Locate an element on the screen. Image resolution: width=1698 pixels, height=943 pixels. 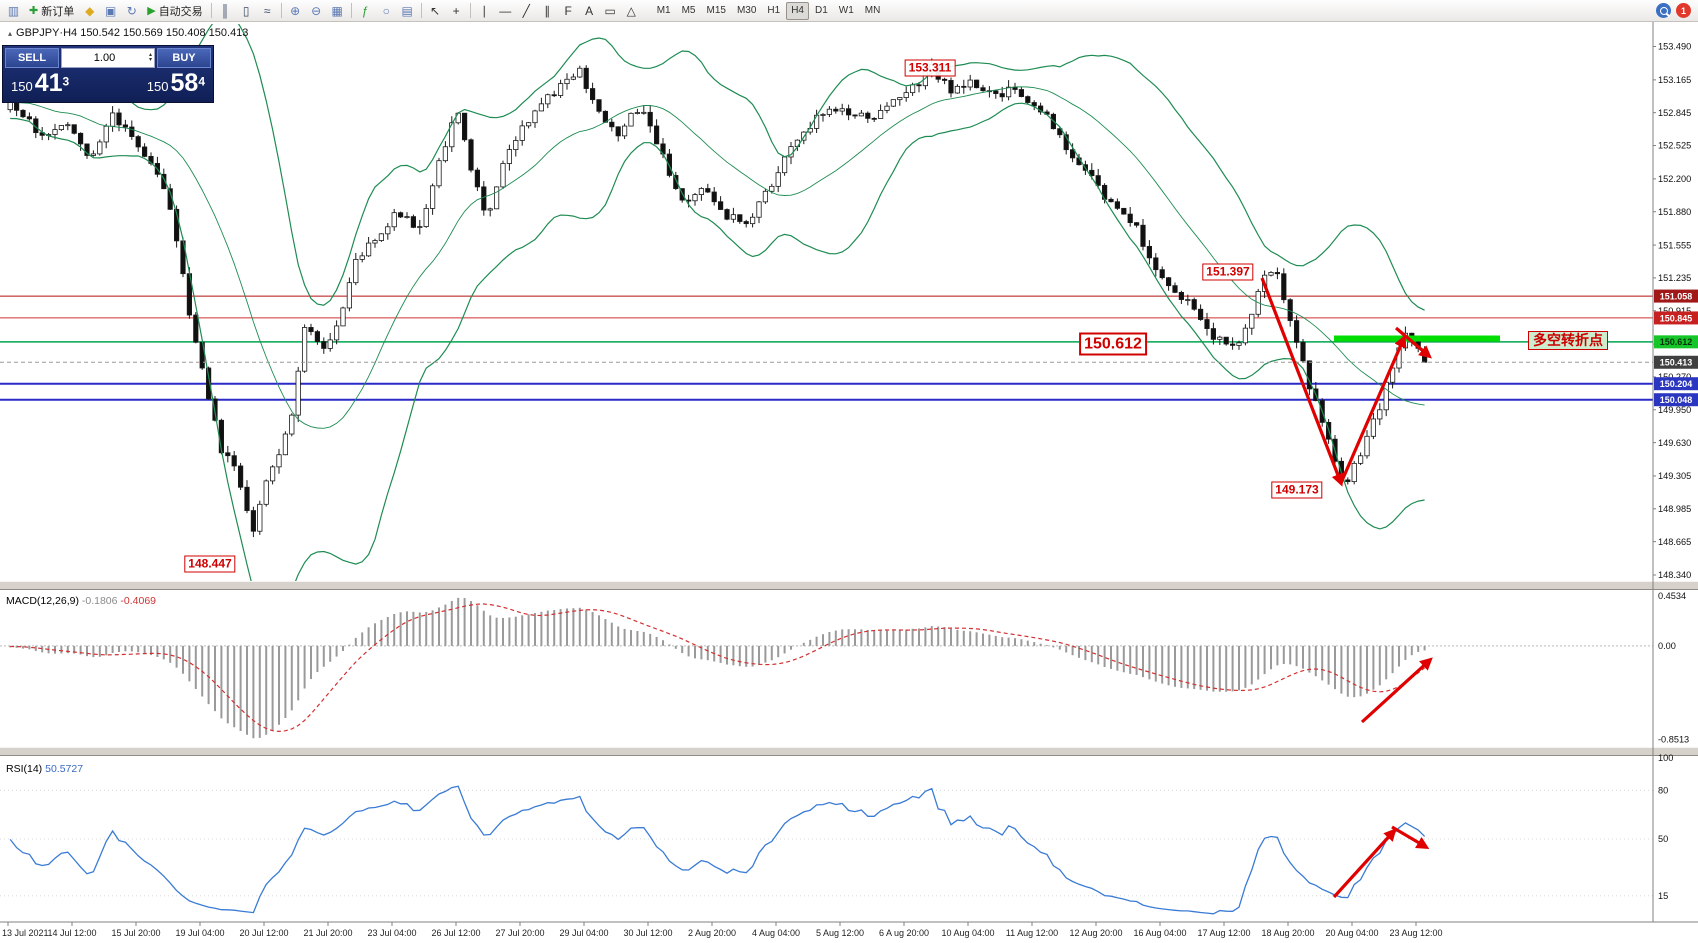
svg-text: 152.200 is located at coordinates (1674, 179).